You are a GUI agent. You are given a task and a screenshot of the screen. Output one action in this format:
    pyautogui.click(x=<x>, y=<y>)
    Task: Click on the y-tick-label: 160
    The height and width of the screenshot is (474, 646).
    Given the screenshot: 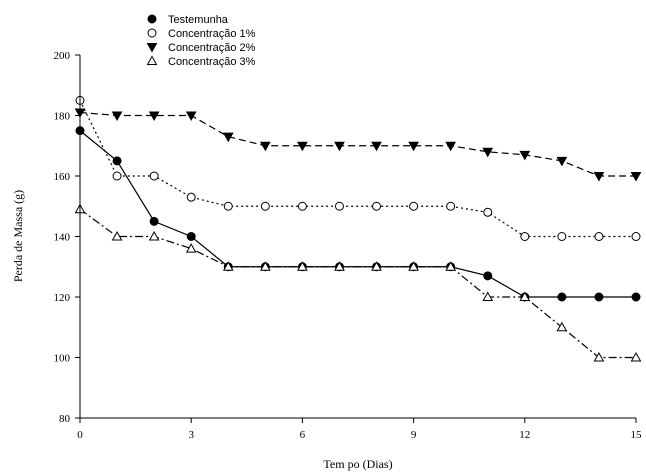 What is the action you would take?
    pyautogui.click(x=62, y=177)
    